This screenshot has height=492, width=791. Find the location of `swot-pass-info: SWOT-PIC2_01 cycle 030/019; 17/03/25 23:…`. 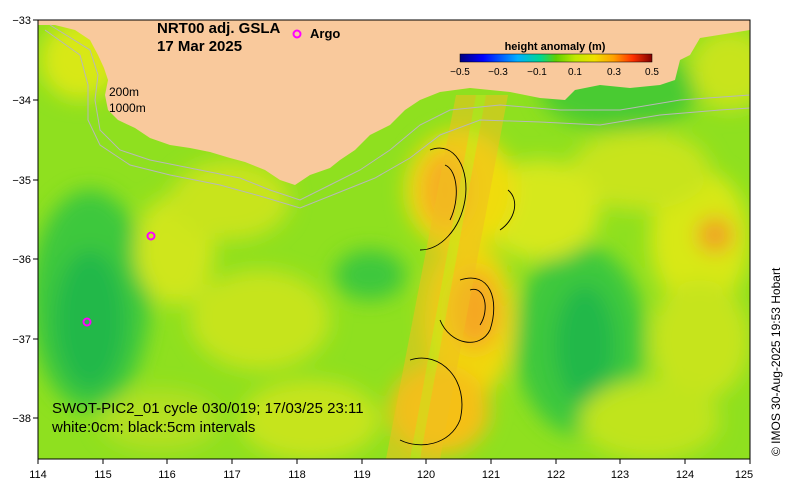

swot-pass-info: SWOT-PIC2_01 cycle 030/019; 17/03/25 23:… is located at coordinates (208, 408).